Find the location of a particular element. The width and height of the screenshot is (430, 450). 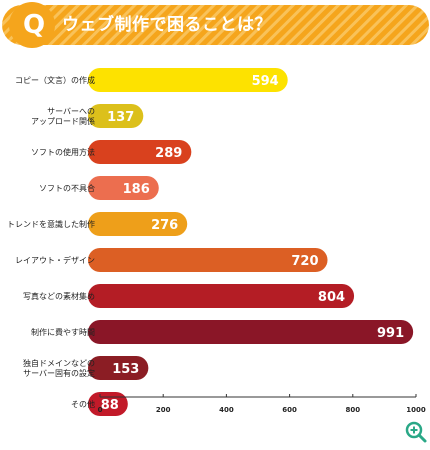

category-label-line: その他 is located at coordinates (83, 404).